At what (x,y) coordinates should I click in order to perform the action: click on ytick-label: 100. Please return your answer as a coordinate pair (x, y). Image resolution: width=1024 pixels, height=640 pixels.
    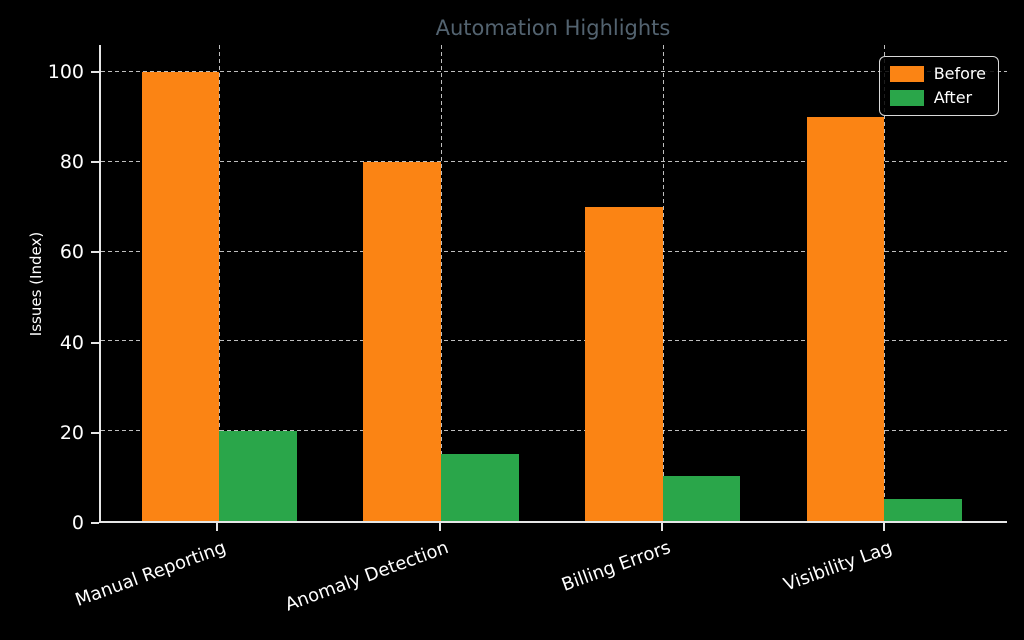
    Looking at the image, I should click on (65, 72).